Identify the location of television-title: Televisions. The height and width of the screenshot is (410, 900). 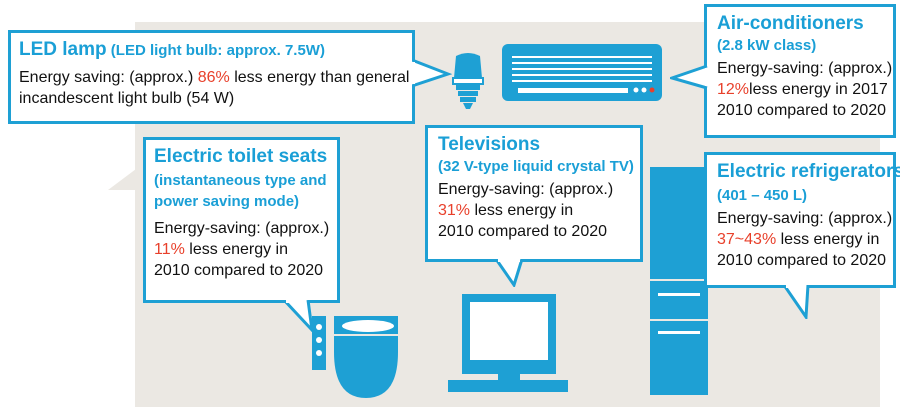
(489, 144).